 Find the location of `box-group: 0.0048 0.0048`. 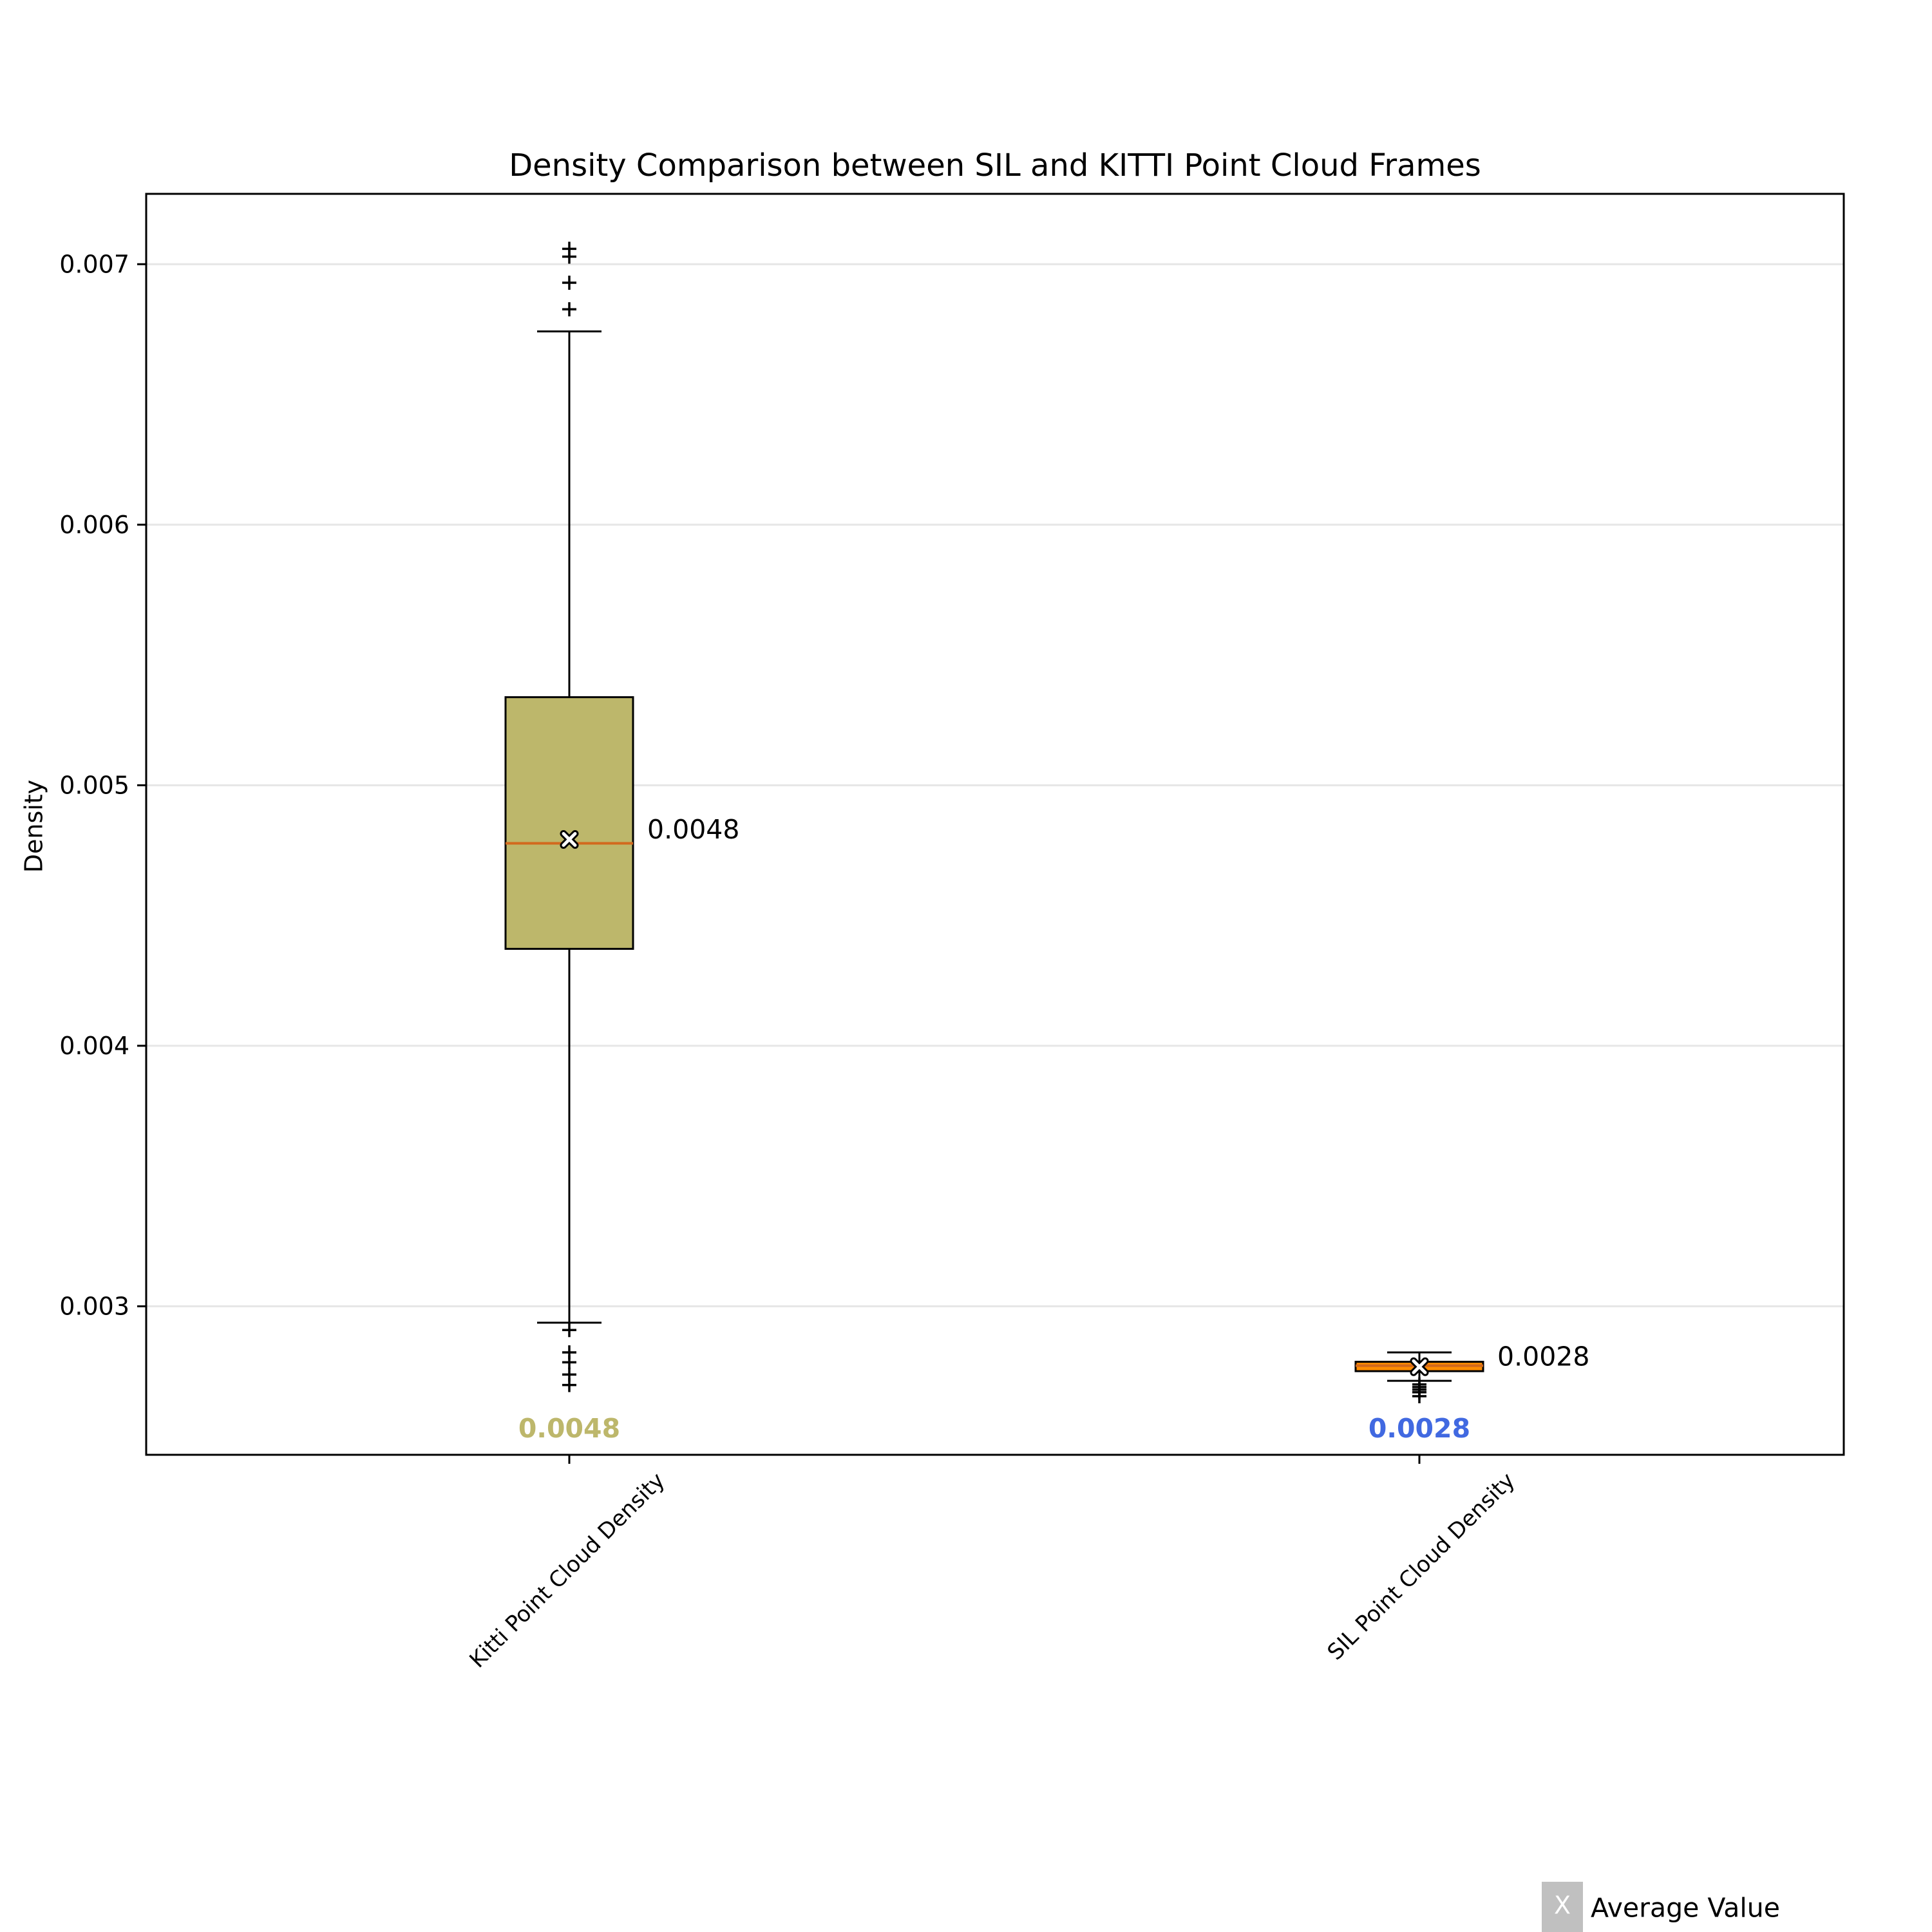

box-group: 0.0048 0.0048 is located at coordinates (621, 843).